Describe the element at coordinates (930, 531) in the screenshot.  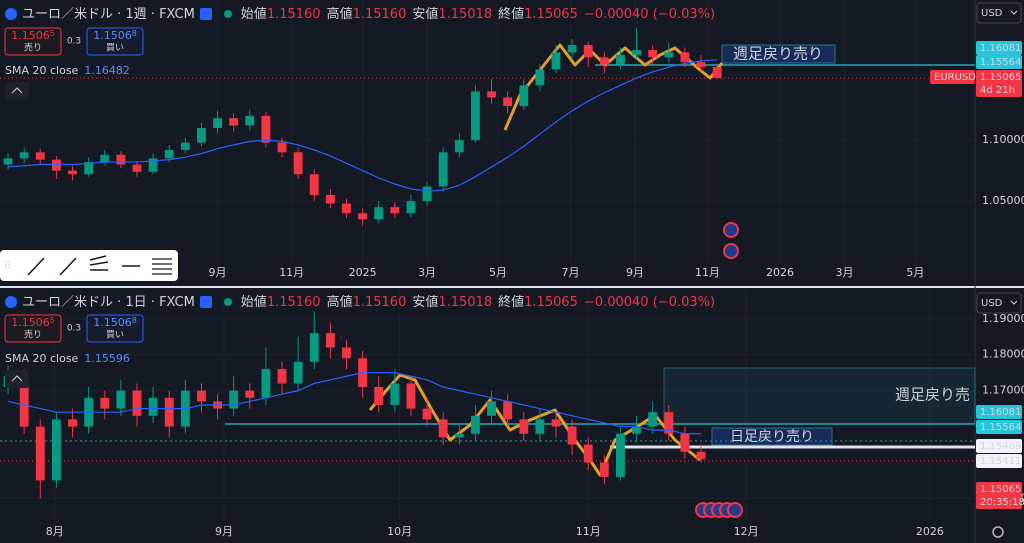
I see `x-tick-label: 2026` at that location.